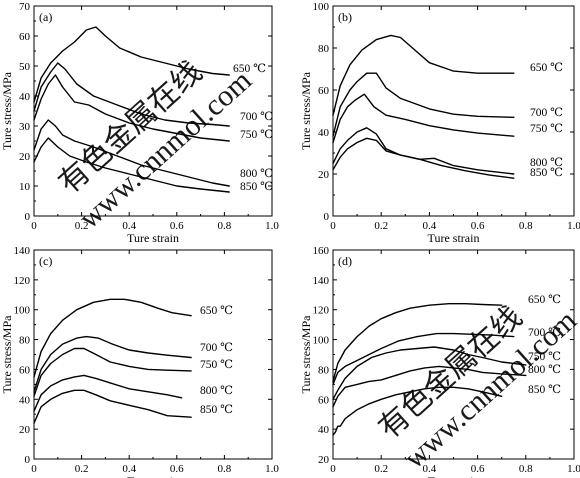  I want to click on panel-tag: (a), so click(45, 17).